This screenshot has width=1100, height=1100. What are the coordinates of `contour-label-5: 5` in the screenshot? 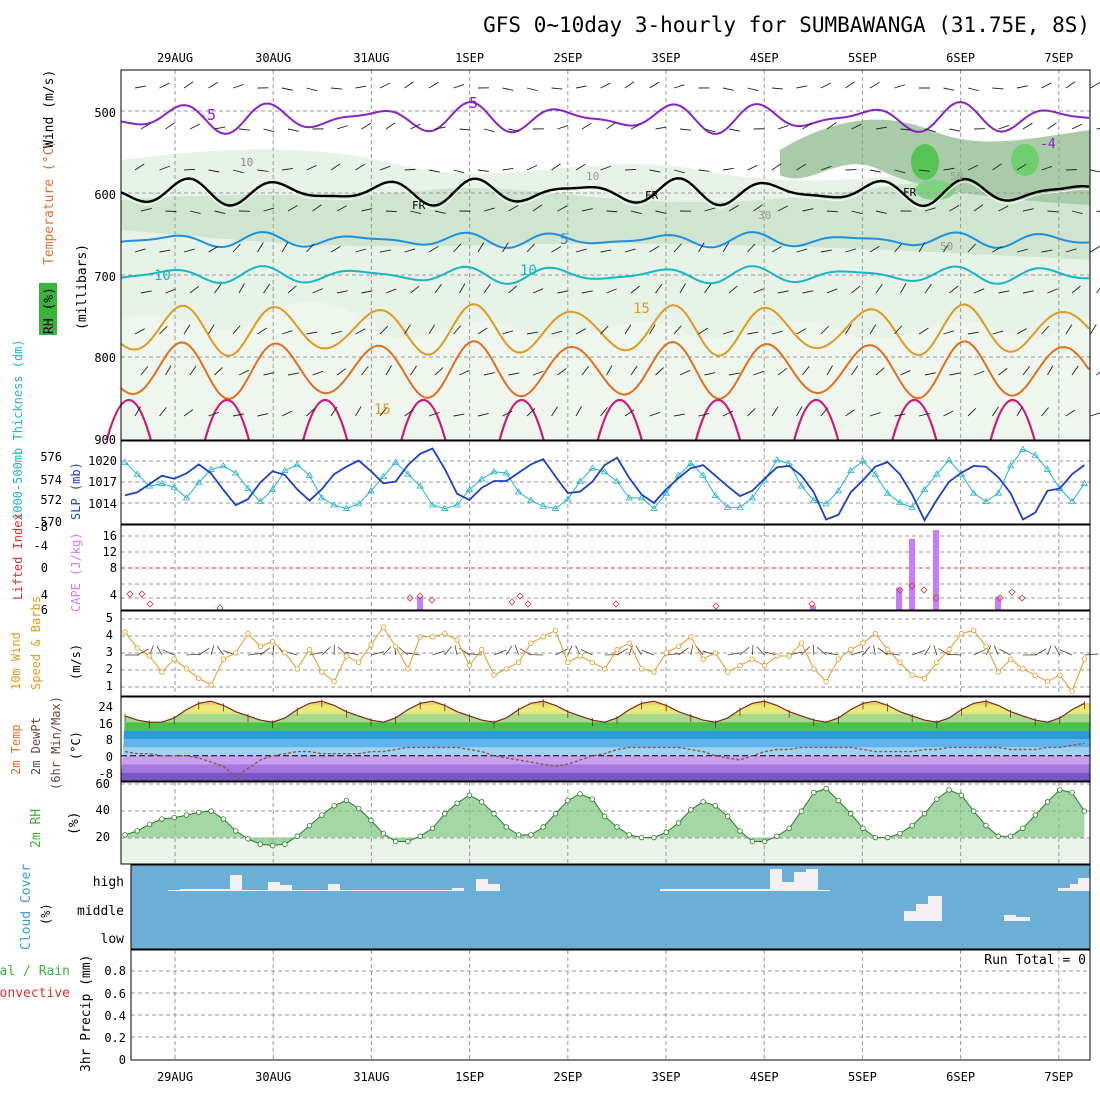 It's located at (564, 240).